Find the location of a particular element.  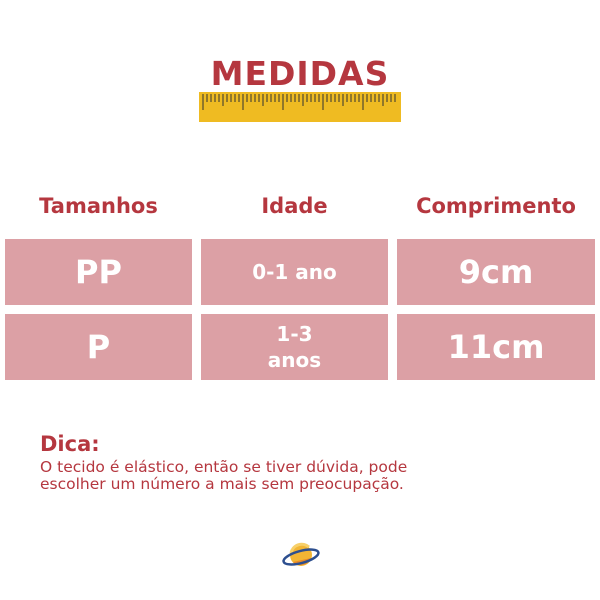

page-title: MEDIDAS is located at coordinates (300, 73).